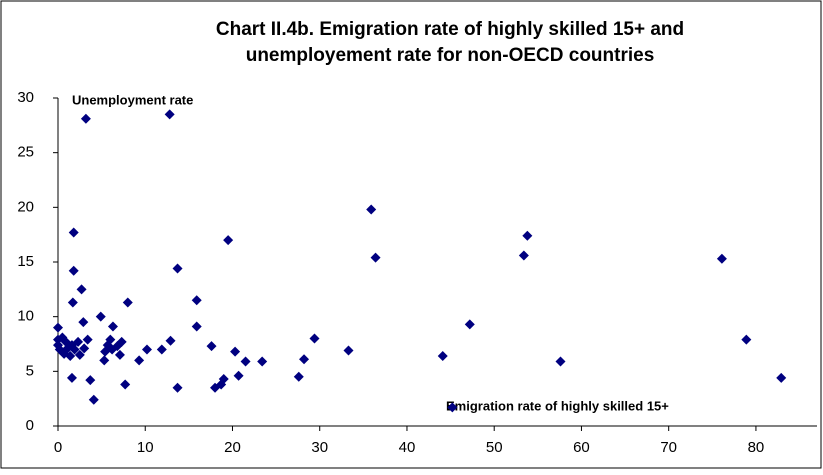  What do you see at coordinates (557, 405) in the screenshot?
I see `x-annotation: Emigration rate of highly skilled 15+` at bounding box center [557, 405].